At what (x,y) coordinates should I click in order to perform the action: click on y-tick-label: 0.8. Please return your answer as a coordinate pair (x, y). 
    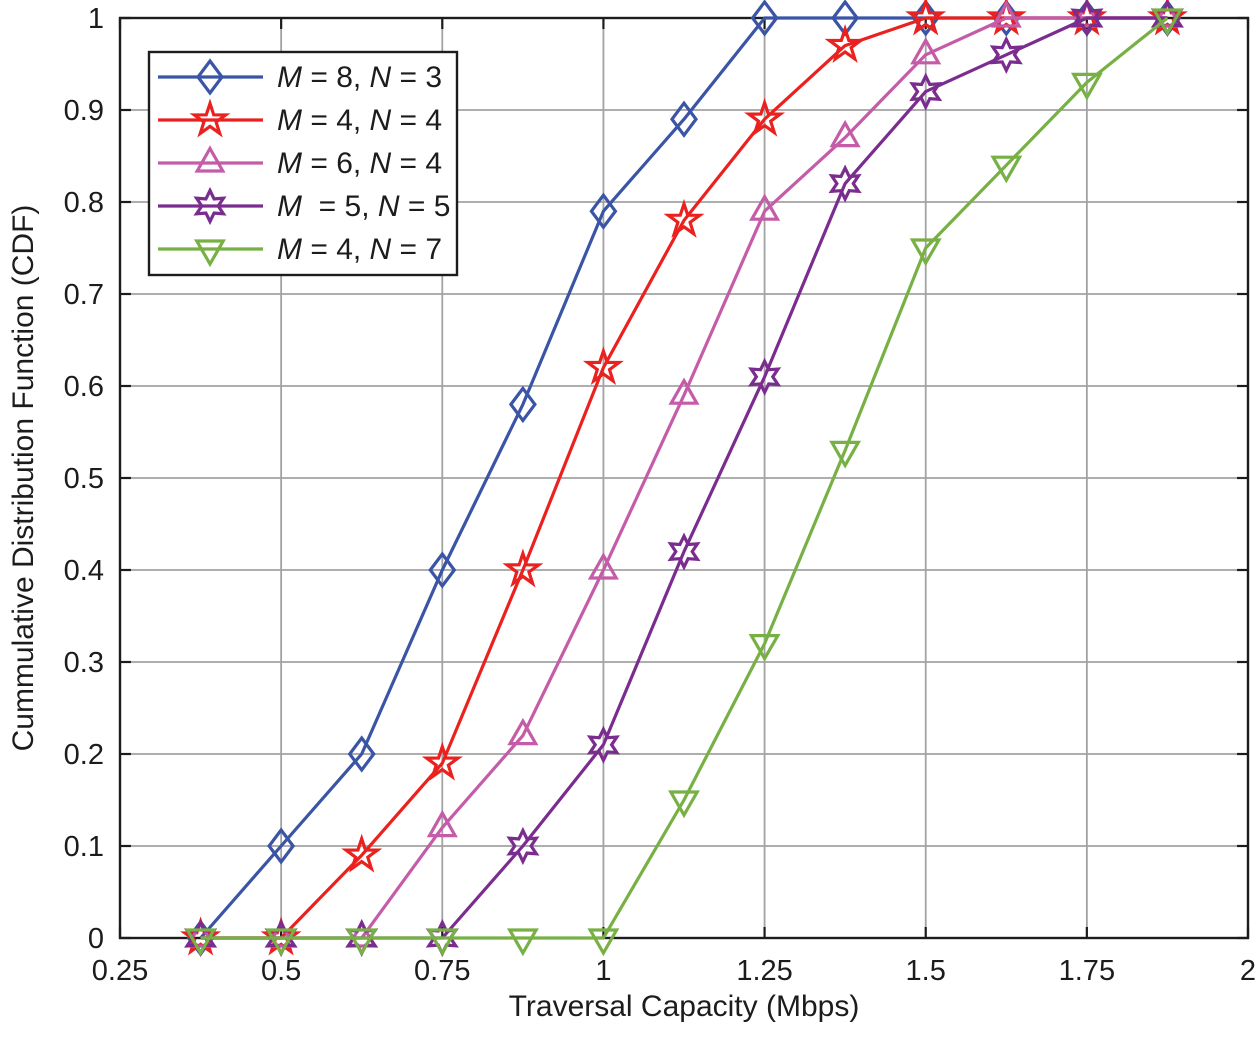
    Looking at the image, I should click on (84, 203).